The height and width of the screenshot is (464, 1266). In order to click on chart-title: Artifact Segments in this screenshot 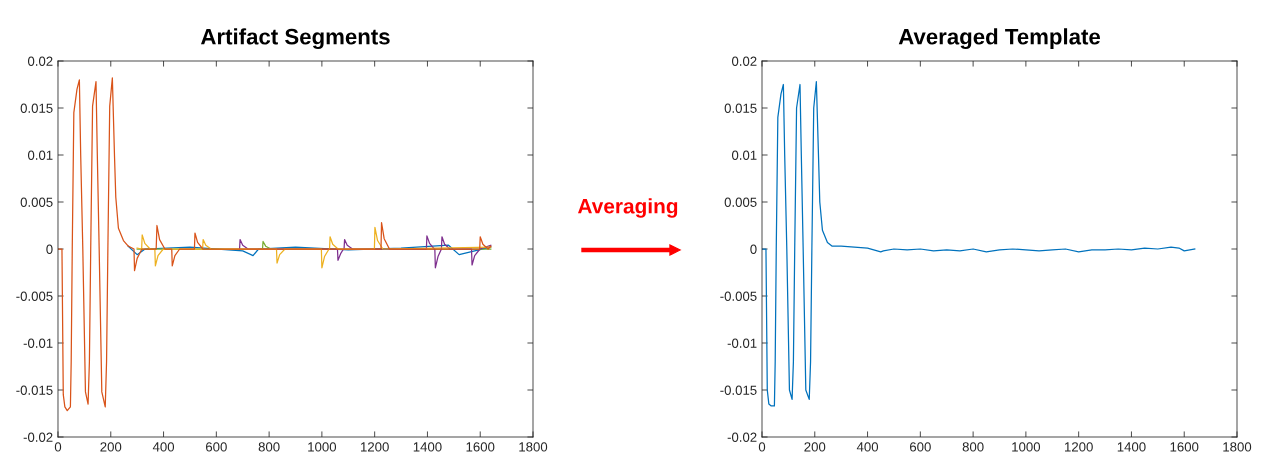, I will do `click(295, 39)`.